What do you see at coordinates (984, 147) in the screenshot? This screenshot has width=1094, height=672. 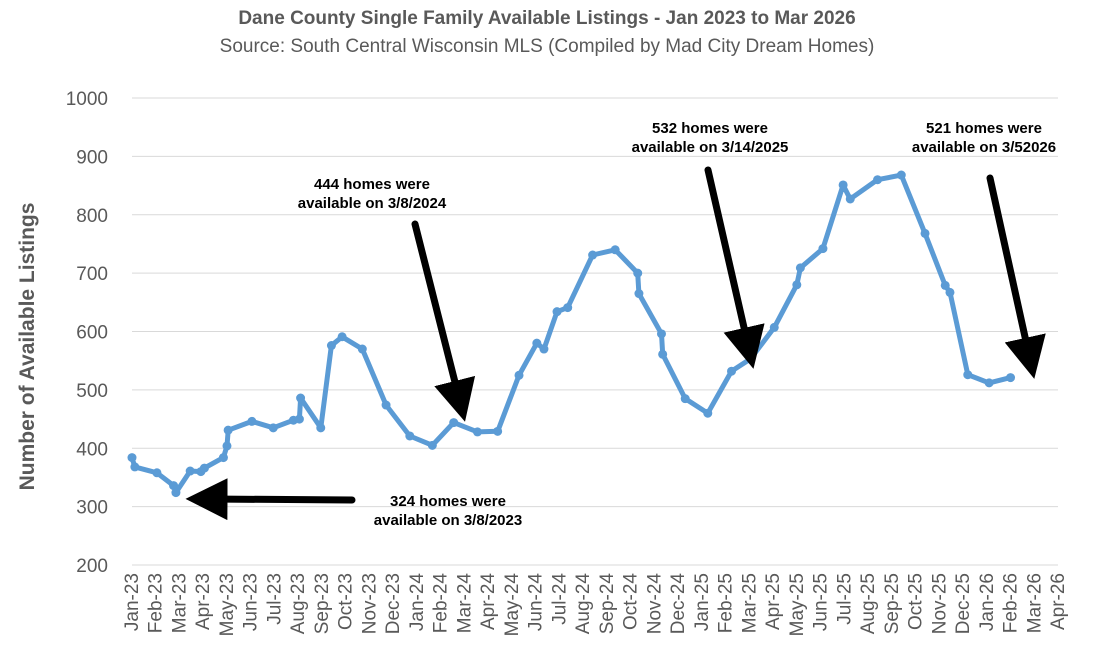 I see `annotation-text: available on 3/52026` at bounding box center [984, 147].